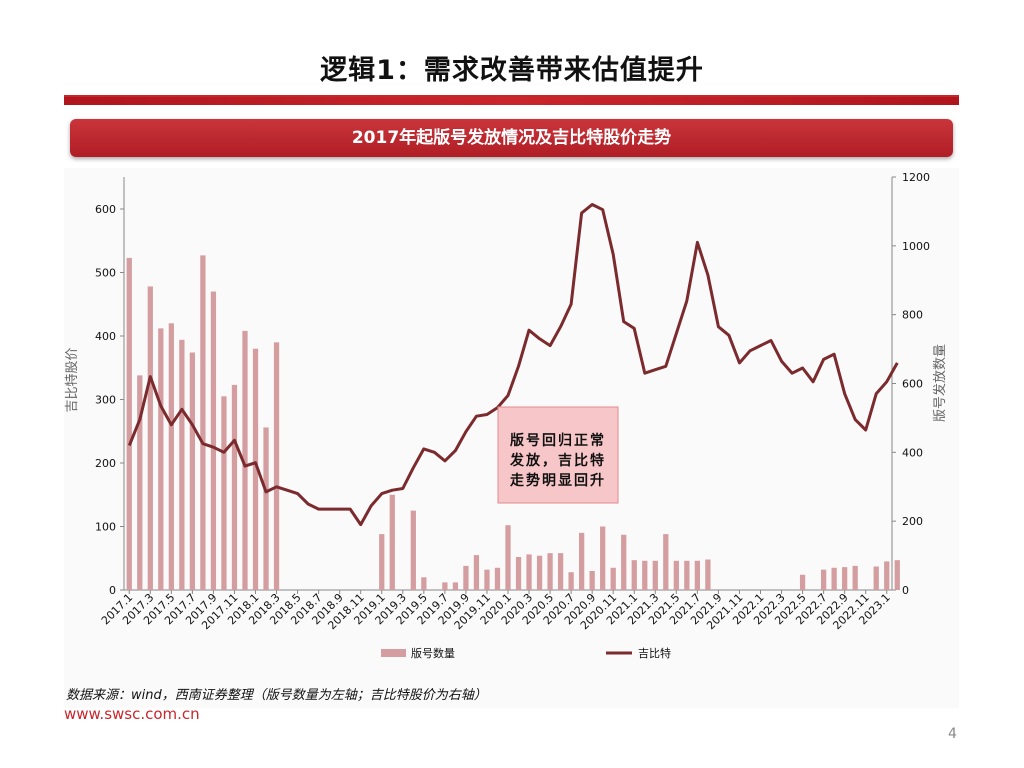 This screenshot has height=768, width=1024. Describe the element at coordinates (255, 469) in the screenshot. I see `bar-2018.1` at that location.